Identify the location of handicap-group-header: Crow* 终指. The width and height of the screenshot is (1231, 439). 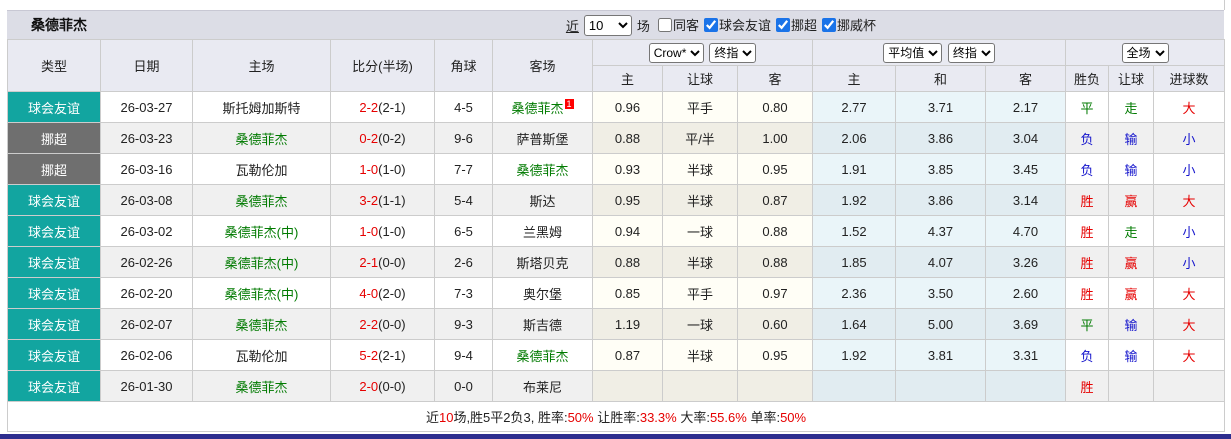
(702, 52).